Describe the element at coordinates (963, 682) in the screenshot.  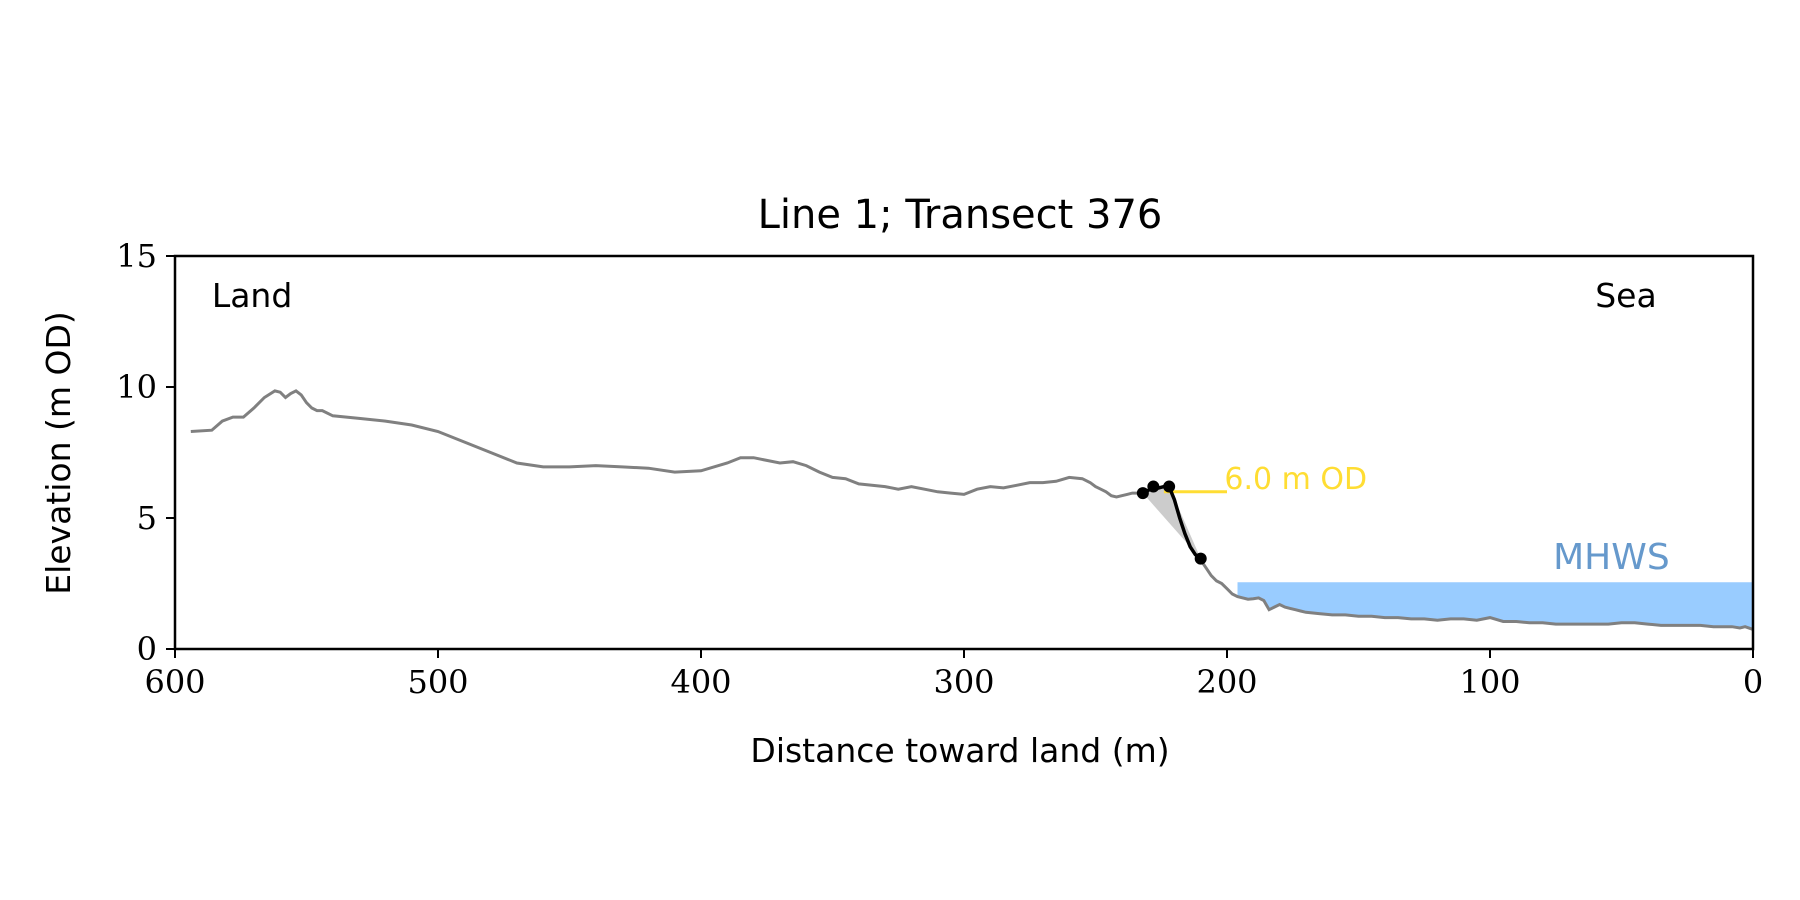
I see `x-tick-label: 300` at that location.